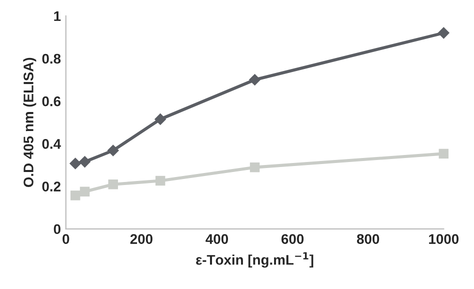 Image resolution: width=474 pixels, height=289 pixels. Describe the element at coordinates (368, 239) in the screenshot. I see `x-tick-label: 800` at that location.